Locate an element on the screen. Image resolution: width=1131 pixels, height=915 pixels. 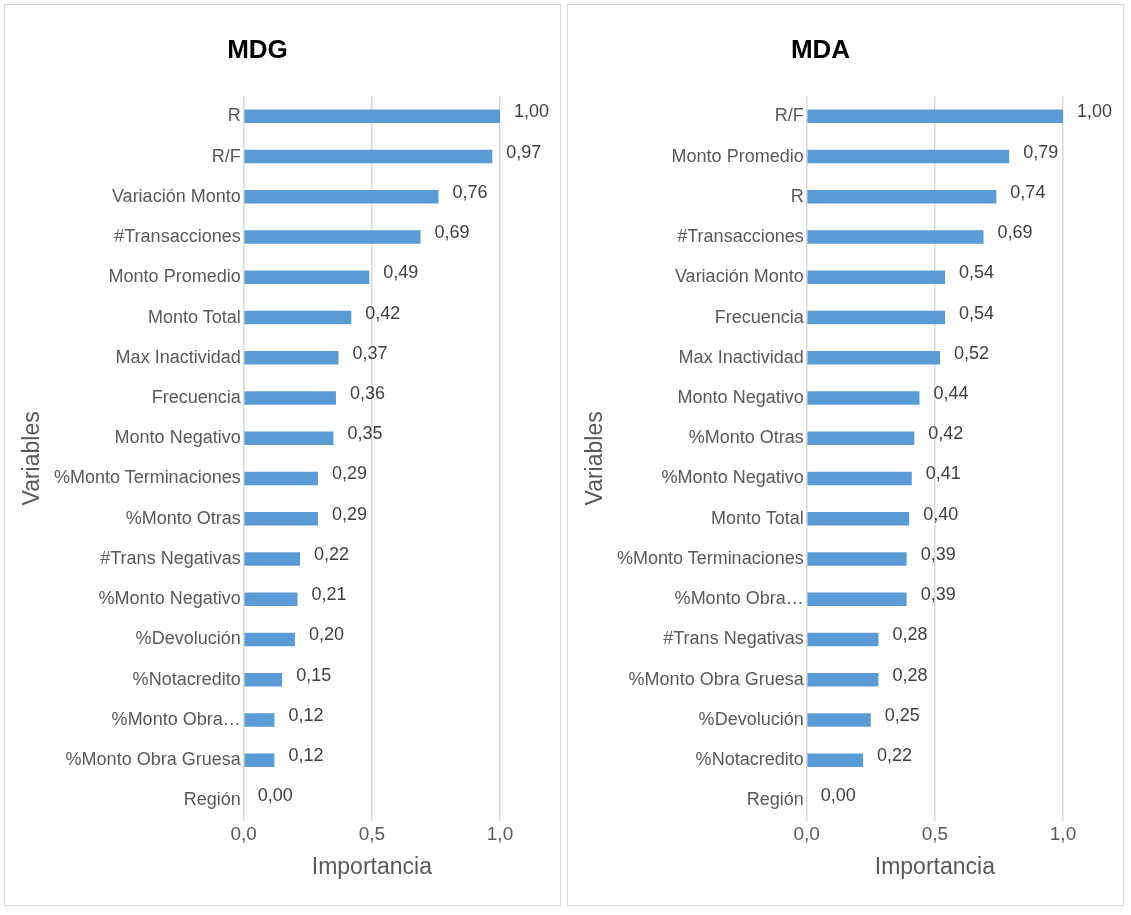
data-label: 0,15 is located at coordinates (314, 674).